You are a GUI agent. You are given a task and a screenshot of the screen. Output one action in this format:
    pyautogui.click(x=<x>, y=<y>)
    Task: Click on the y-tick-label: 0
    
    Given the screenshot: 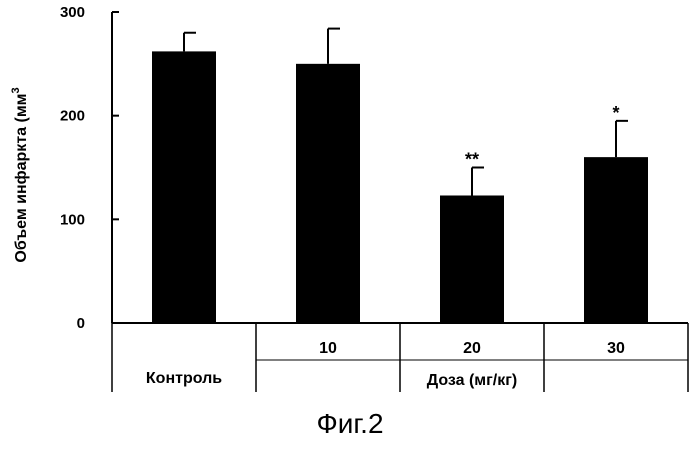 What is the action you would take?
    pyautogui.click(x=81, y=323)
    